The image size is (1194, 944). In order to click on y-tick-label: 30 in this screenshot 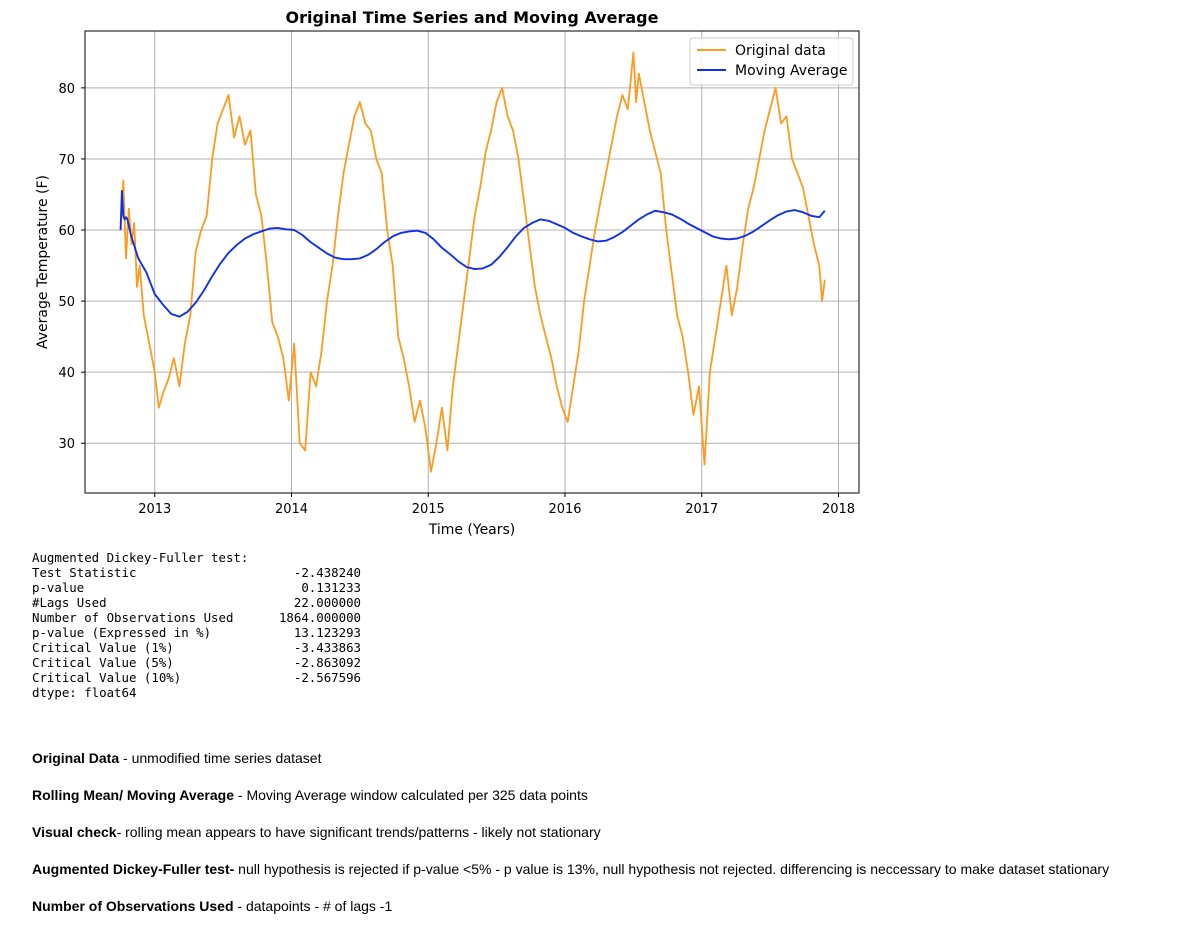, I will do `click(66, 444)`.